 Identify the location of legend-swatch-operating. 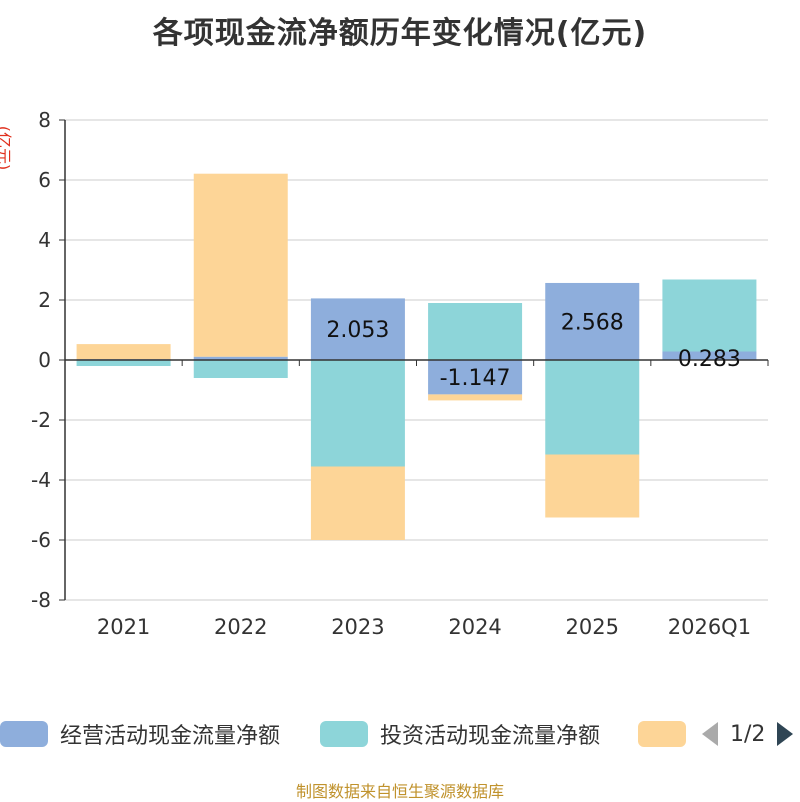
(24, 734).